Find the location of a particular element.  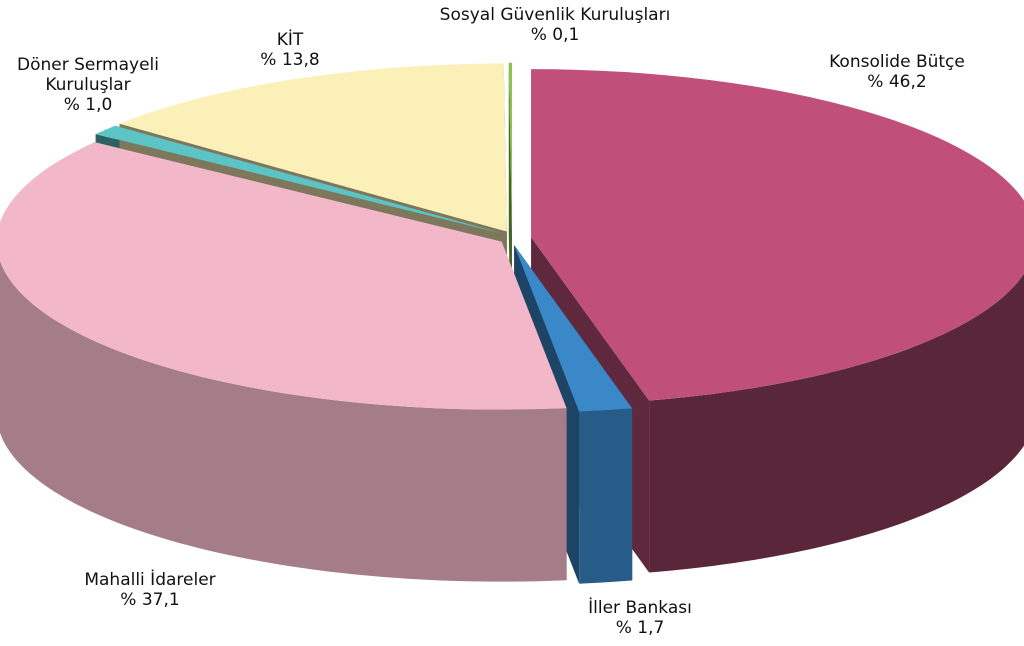

slice-value: % 1,7 is located at coordinates (640, 628).